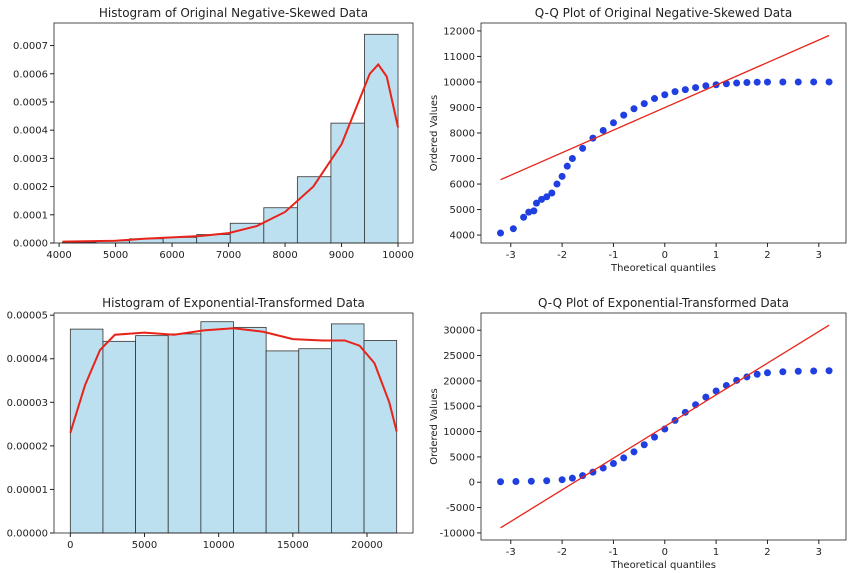 This screenshot has height=573, width=857. I want to click on fit-line, so click(665, 107).